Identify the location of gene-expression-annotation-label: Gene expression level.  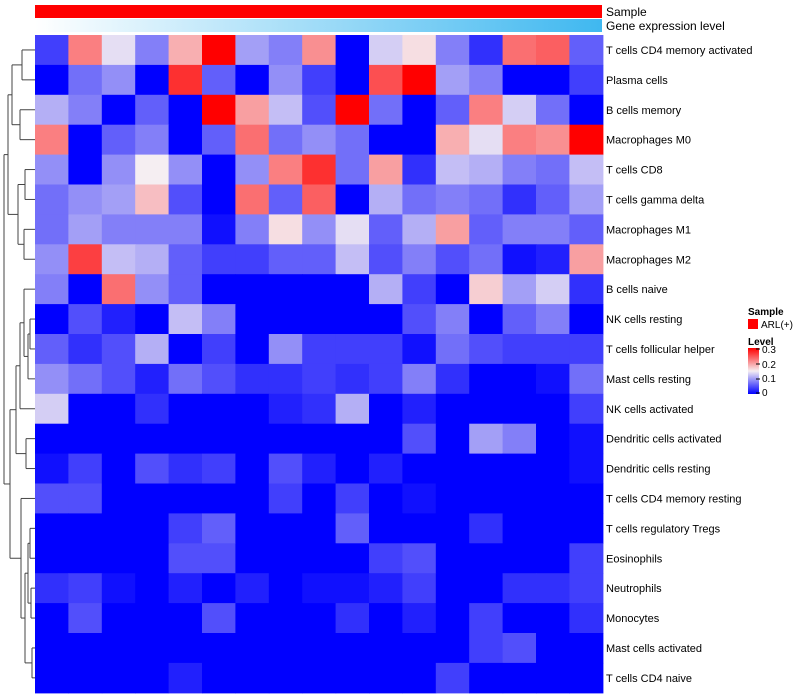
(665, 26).